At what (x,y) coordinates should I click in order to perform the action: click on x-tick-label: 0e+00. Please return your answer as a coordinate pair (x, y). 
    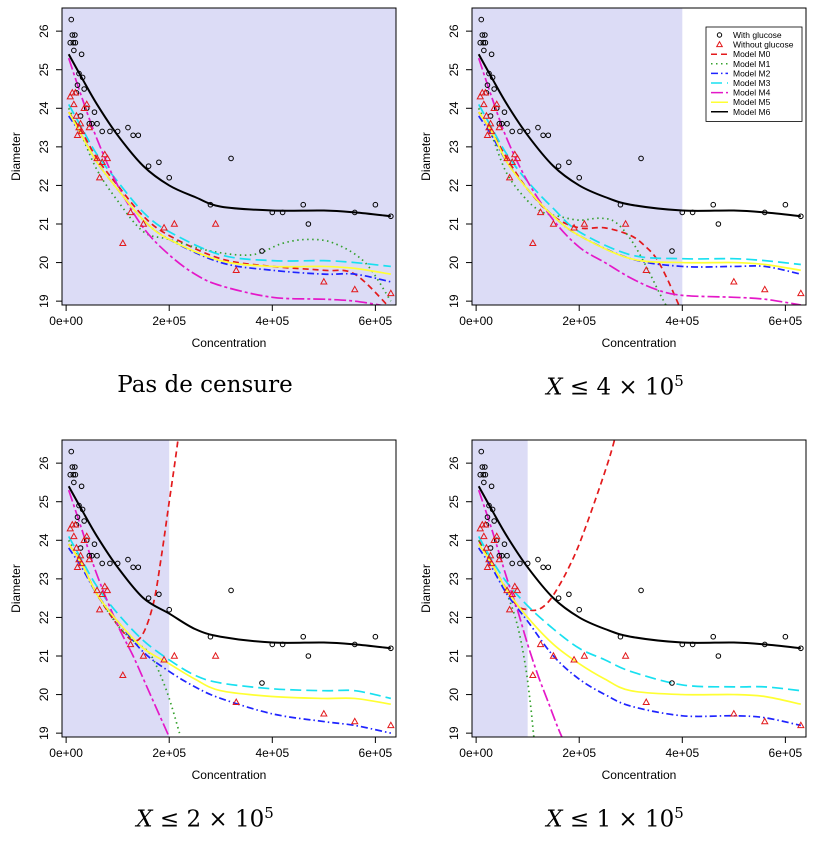
    Looking at the image, I should click on (476, 321).